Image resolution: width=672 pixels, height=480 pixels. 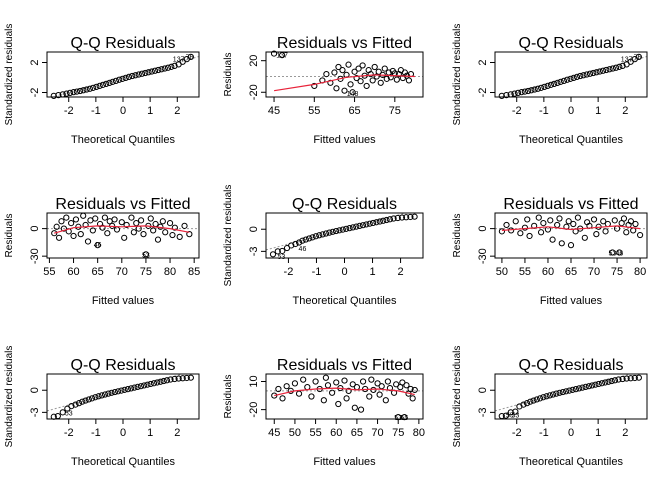 What do you see at coordinates (123, 140) in the screenshot?
I see `x-axis-label: Theoretical Quantiles` at bounding box center [123, 140].